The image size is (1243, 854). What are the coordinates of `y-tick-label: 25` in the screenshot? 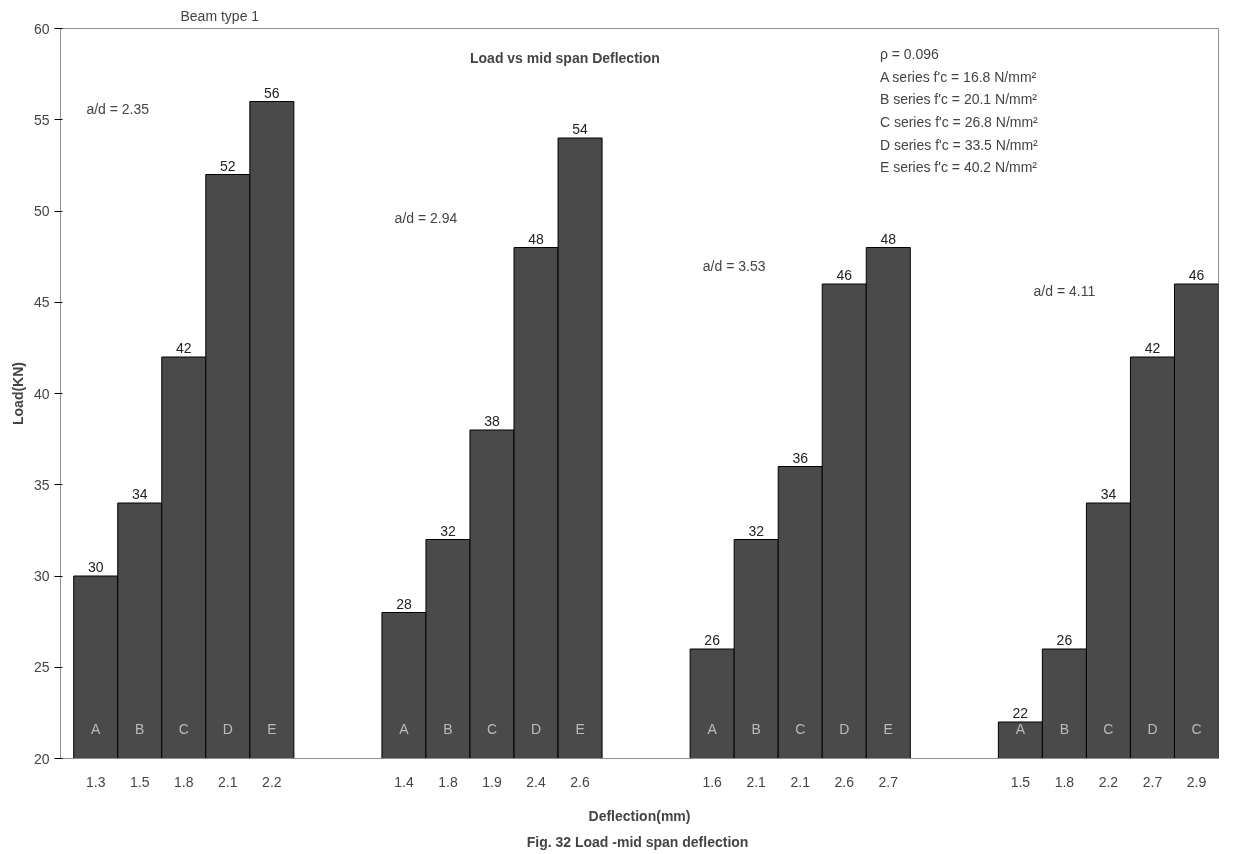 It's located at (41, 667).